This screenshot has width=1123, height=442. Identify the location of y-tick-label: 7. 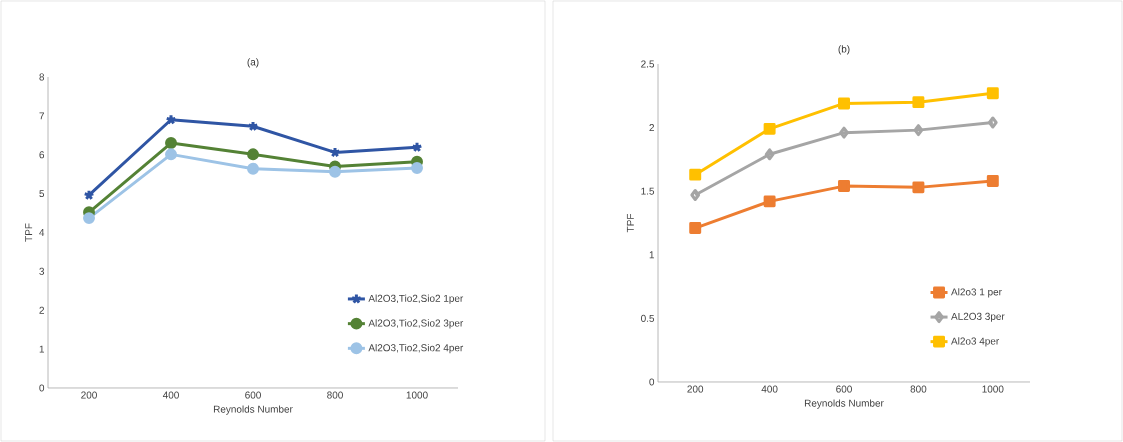
(41, 116).